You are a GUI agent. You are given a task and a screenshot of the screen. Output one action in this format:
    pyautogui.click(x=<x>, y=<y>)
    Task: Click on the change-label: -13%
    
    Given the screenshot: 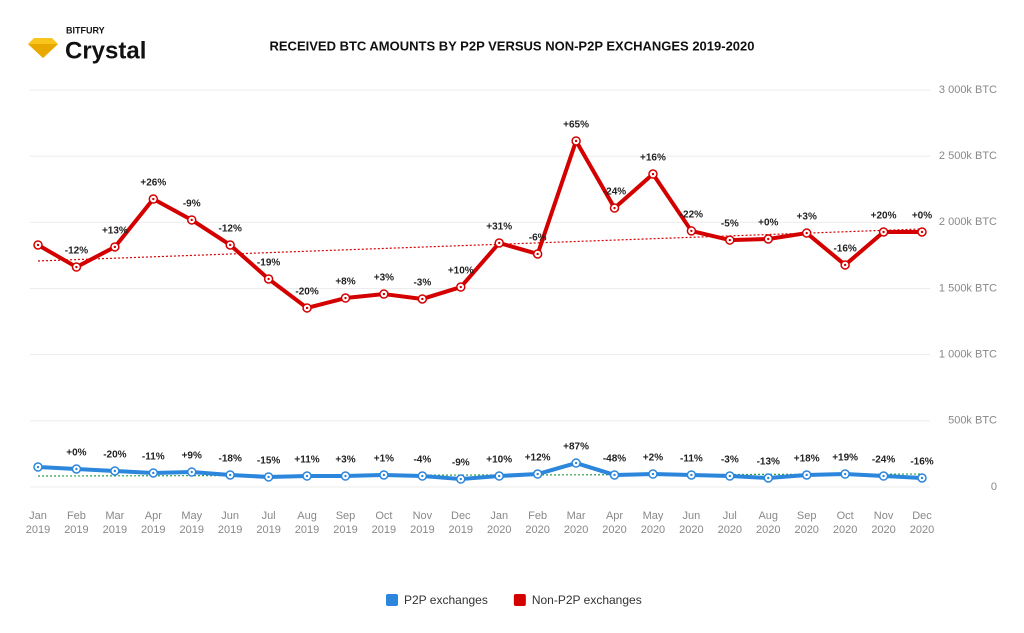 What is the action you would take?
    pyautogui.click(x=768, y=462)
    